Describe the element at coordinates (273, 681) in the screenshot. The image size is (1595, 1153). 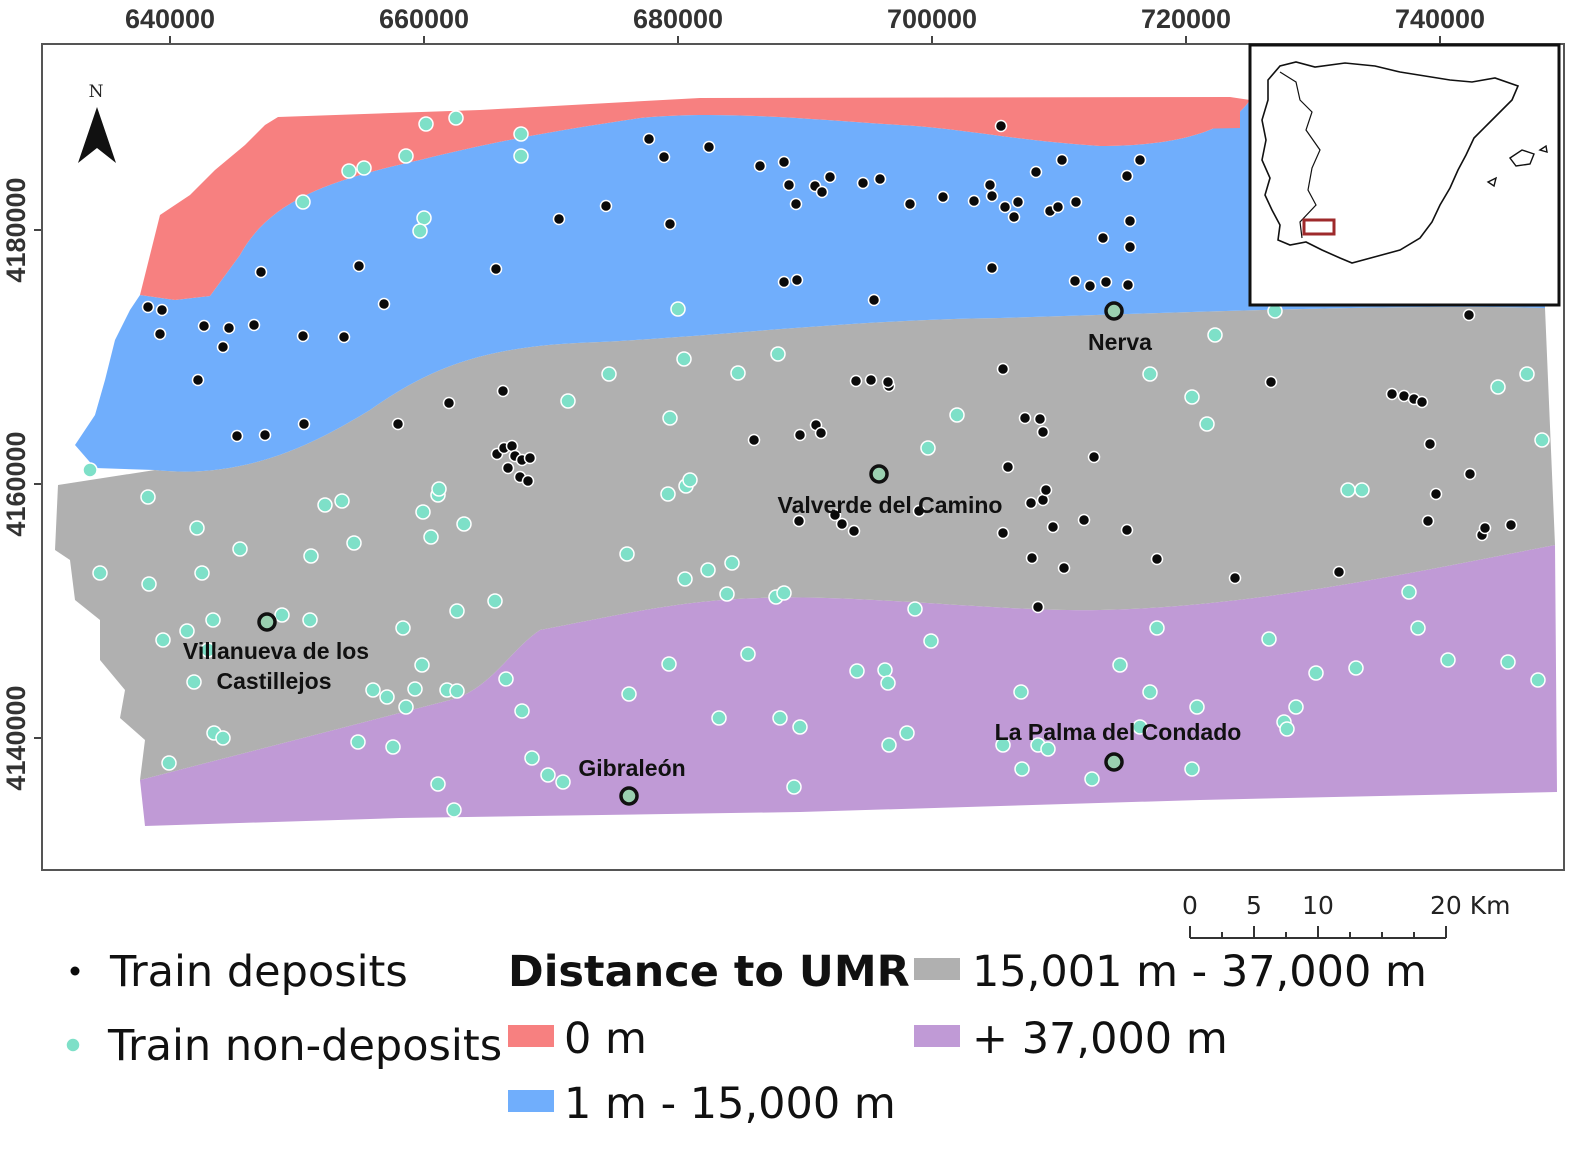
I see `town-label: Castillejos` at that location.